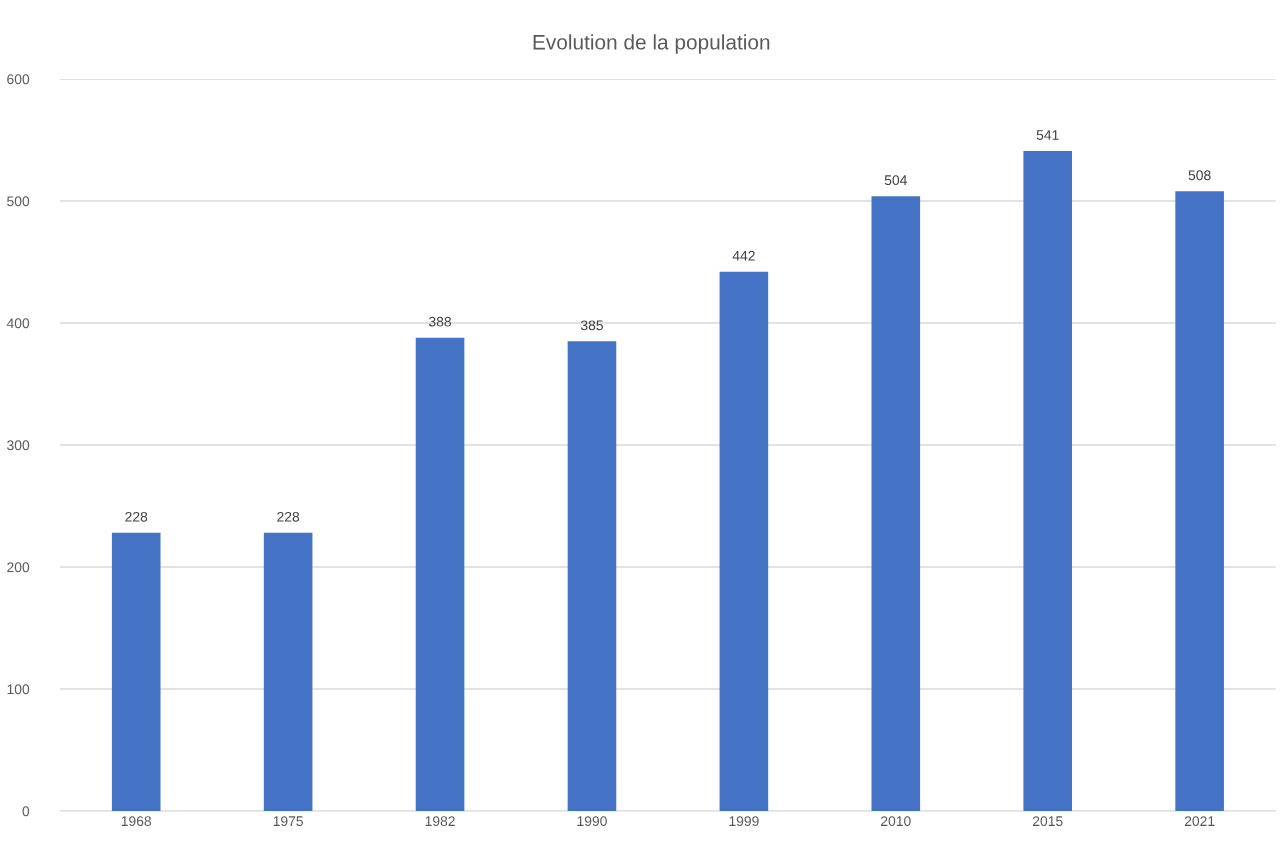 The height and width of the screenshot is (846, 1282). I want to click on data-label: 541, so click(1047, 135).